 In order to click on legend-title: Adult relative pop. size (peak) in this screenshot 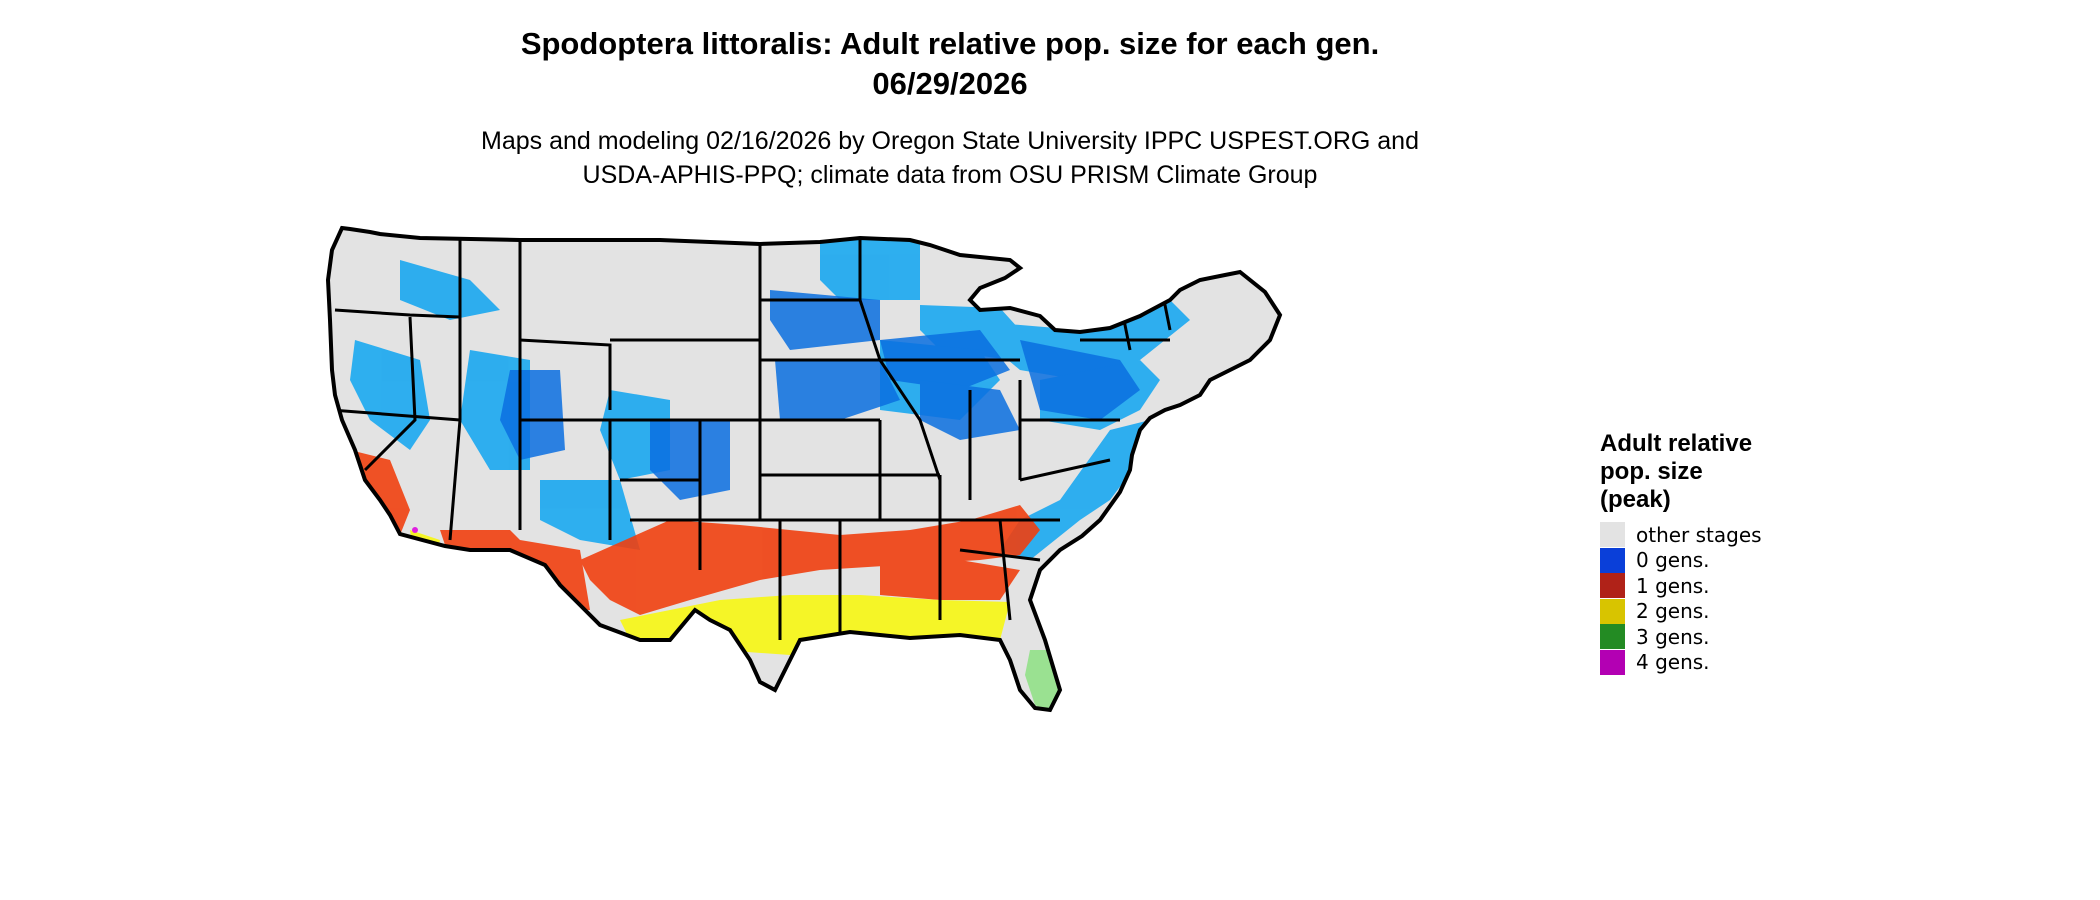, I will do `click(1681, 472)`.